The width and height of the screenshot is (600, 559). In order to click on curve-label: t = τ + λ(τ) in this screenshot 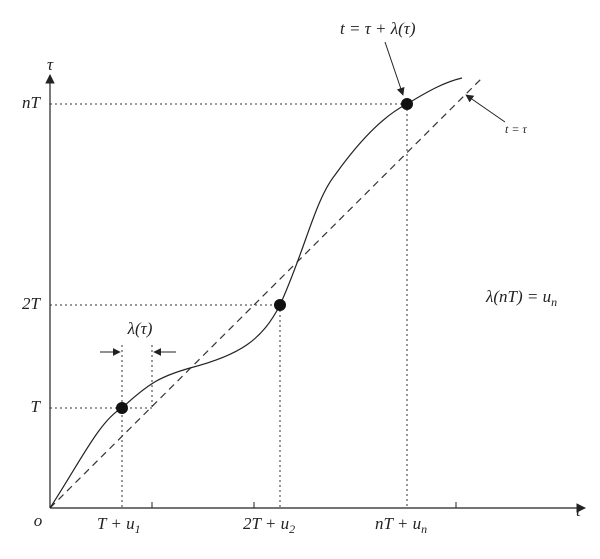, I will do `click(378, 28)`.